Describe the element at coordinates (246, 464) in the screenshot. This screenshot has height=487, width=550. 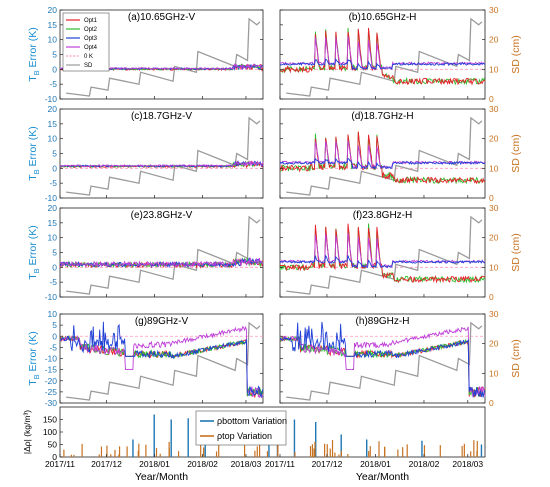
I see `x-tick-label: 2018/03` at that location.